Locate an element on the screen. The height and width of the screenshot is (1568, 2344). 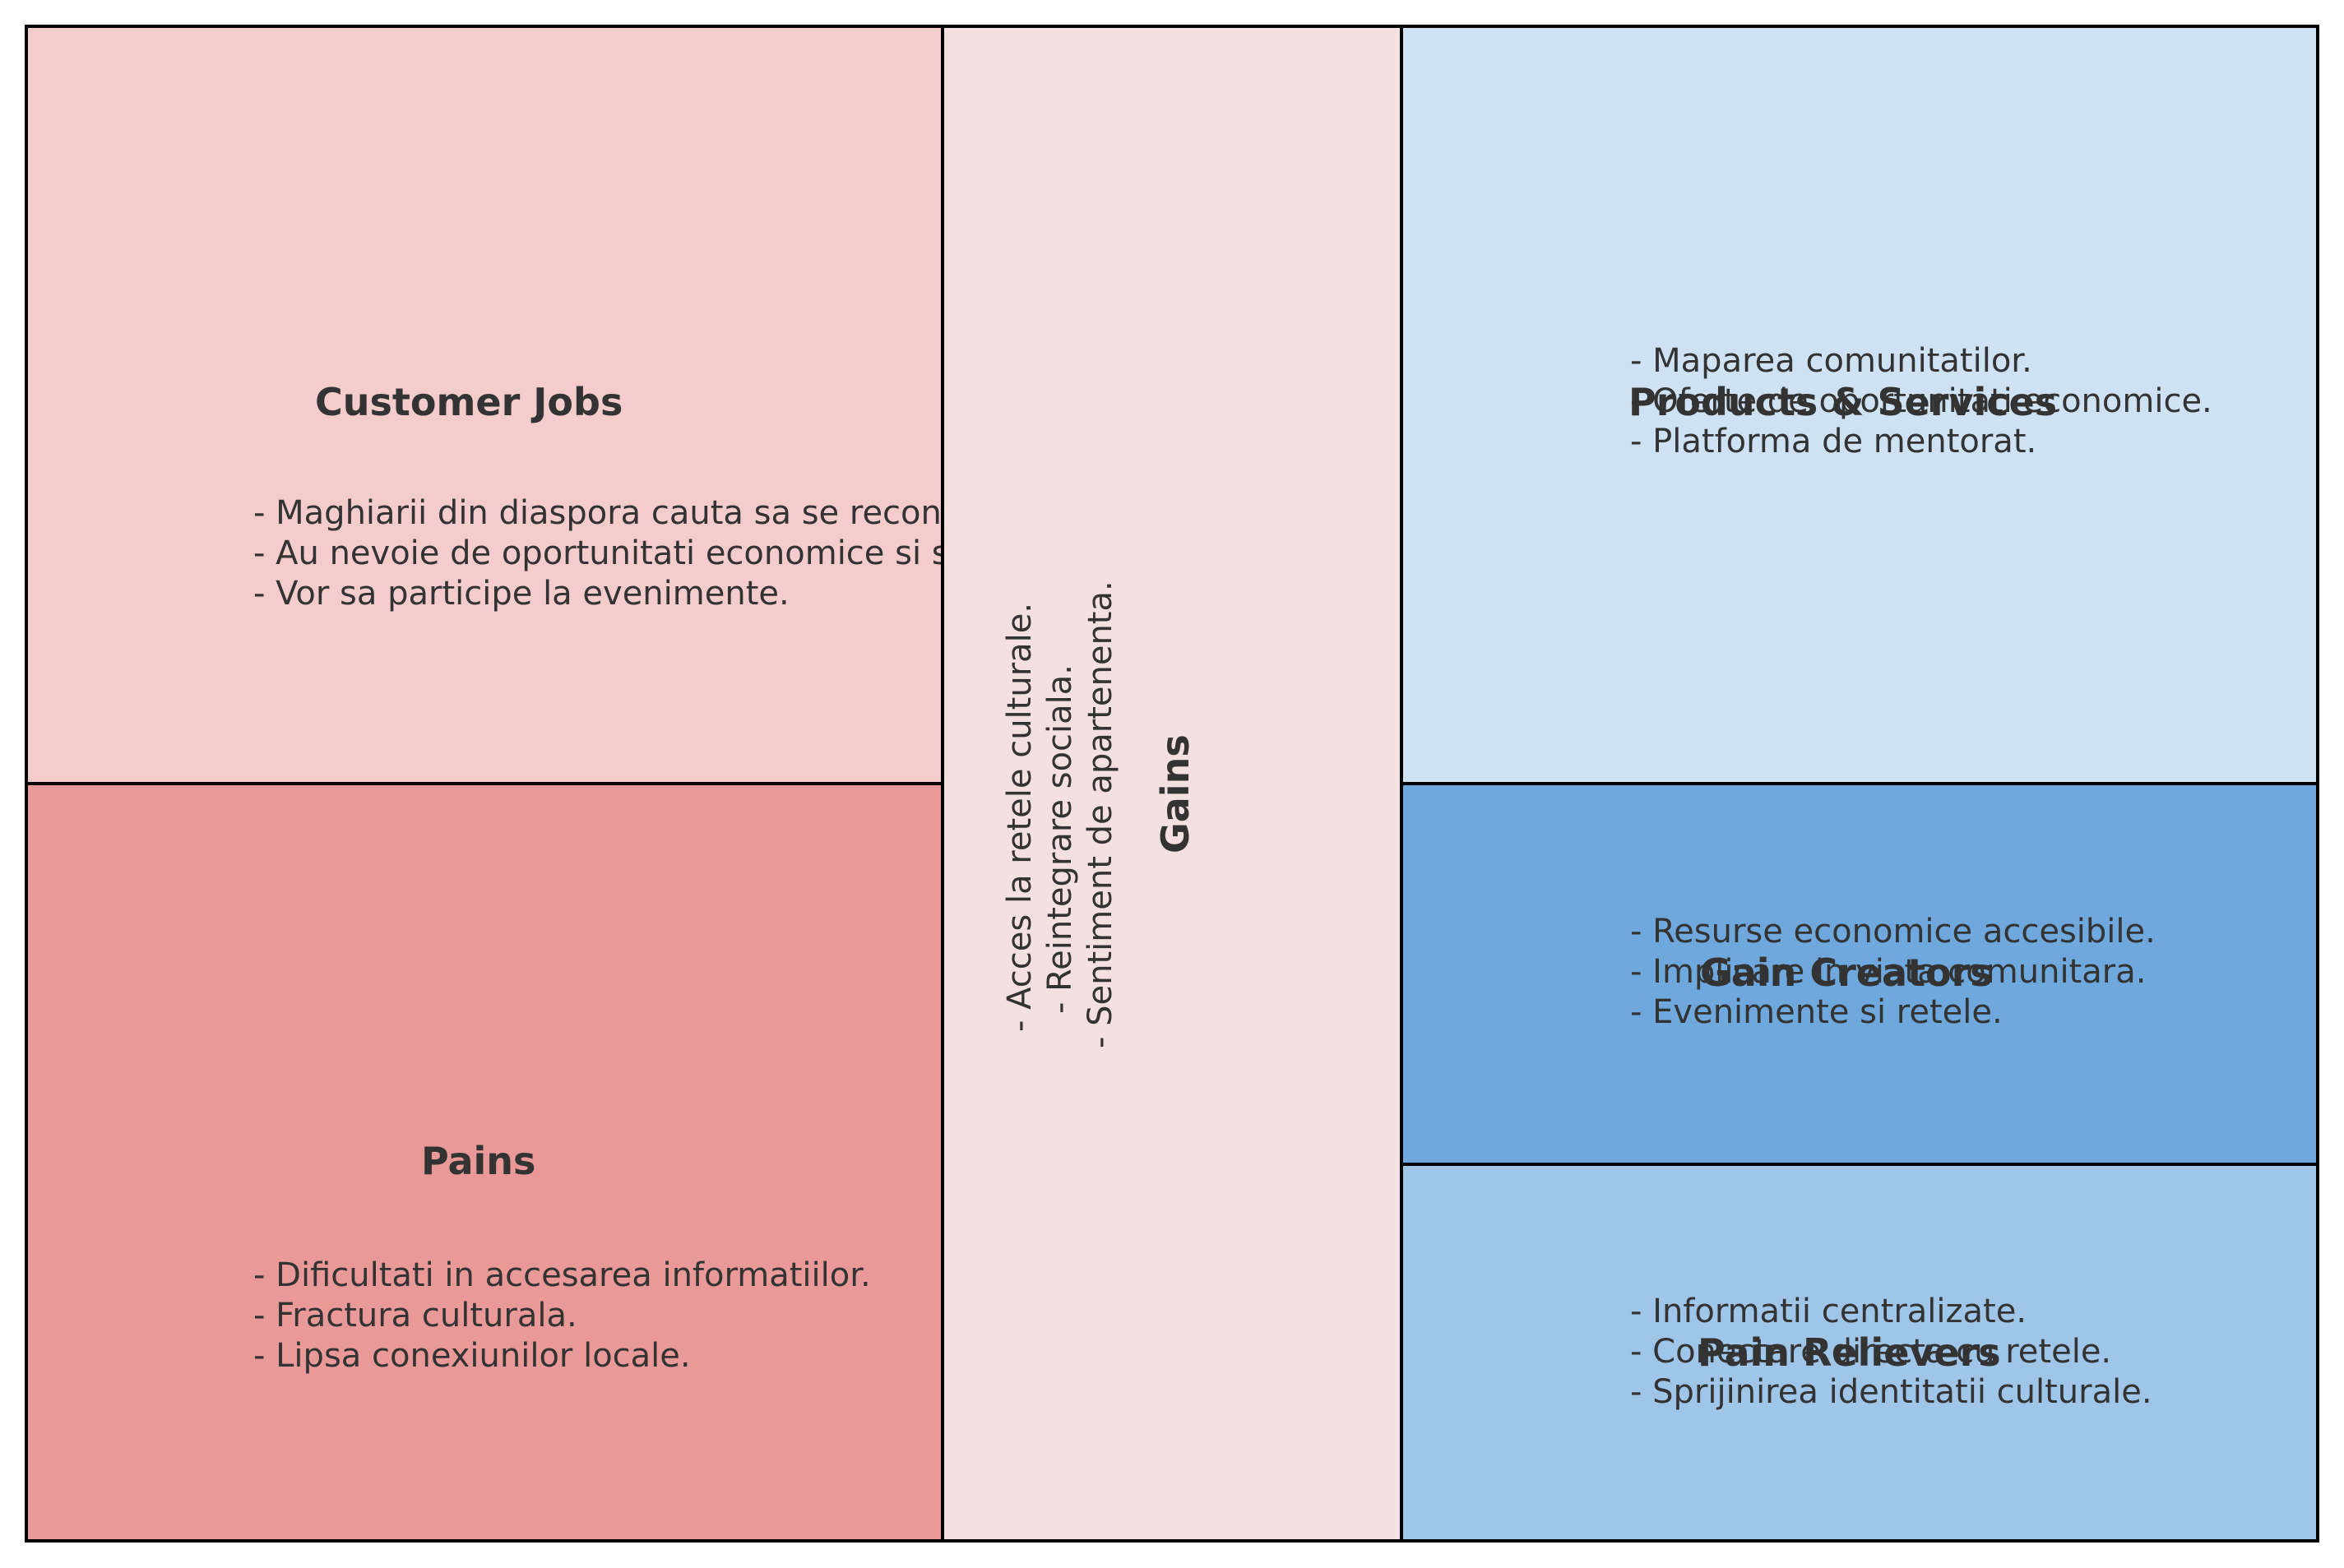
pains-item: - Lipsa conexiunilor locale. is located at coordinates (472, 1356).